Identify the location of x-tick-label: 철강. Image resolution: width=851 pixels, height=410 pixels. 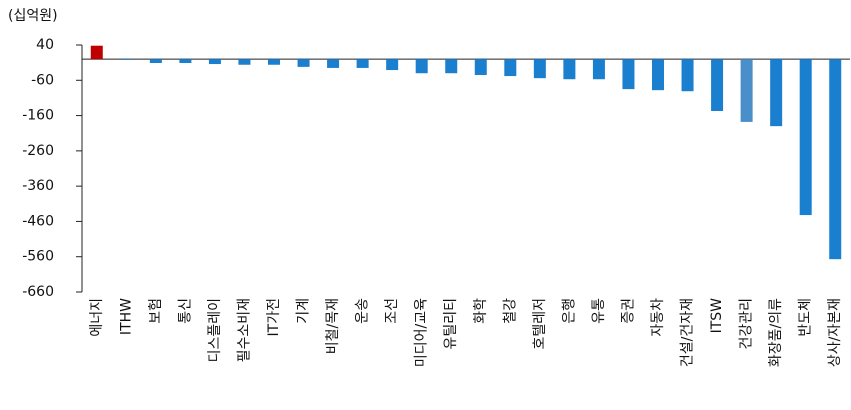
(510, 311).